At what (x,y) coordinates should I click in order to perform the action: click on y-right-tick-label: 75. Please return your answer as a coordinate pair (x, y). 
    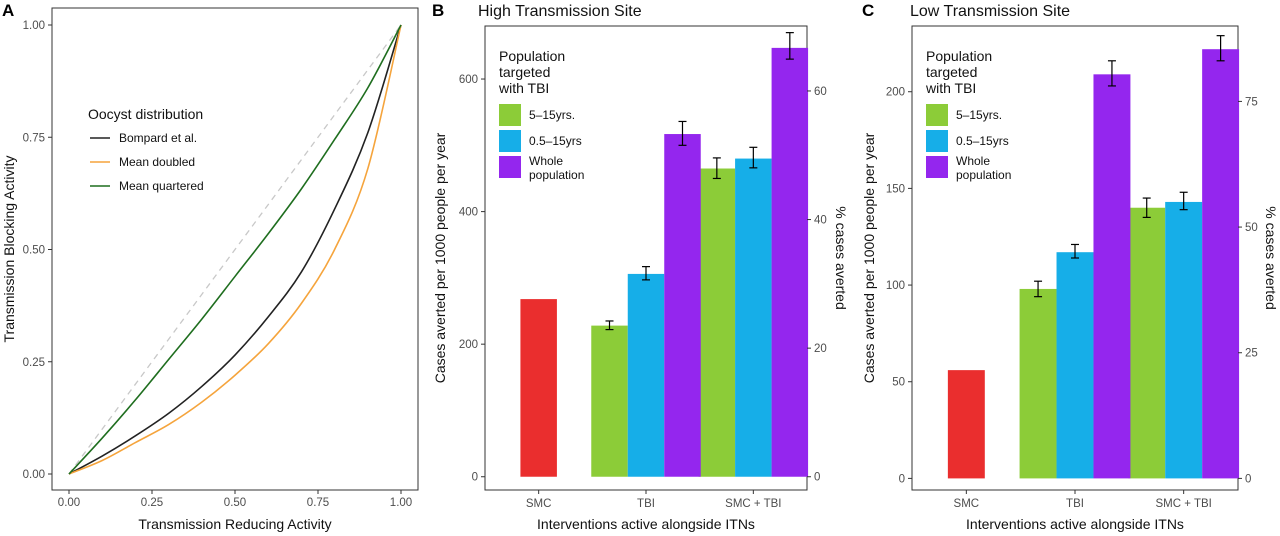
    Looking at the image, I should click on (1251, 102).